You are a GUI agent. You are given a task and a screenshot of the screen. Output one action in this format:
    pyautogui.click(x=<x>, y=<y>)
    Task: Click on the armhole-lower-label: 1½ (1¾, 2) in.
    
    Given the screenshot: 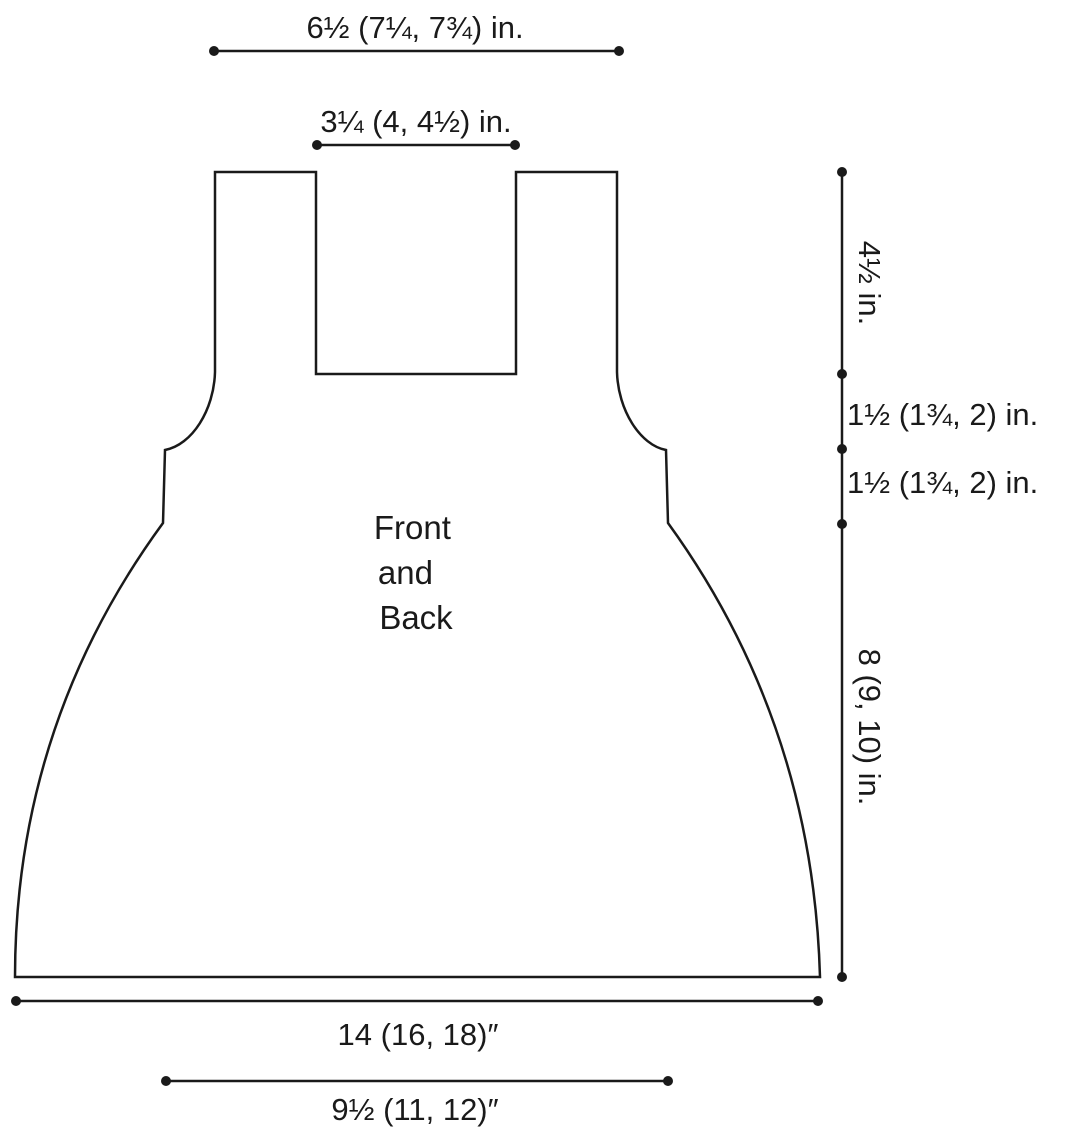 What is the action you would take?
    pyautogui.click(x=942, y=482)
    